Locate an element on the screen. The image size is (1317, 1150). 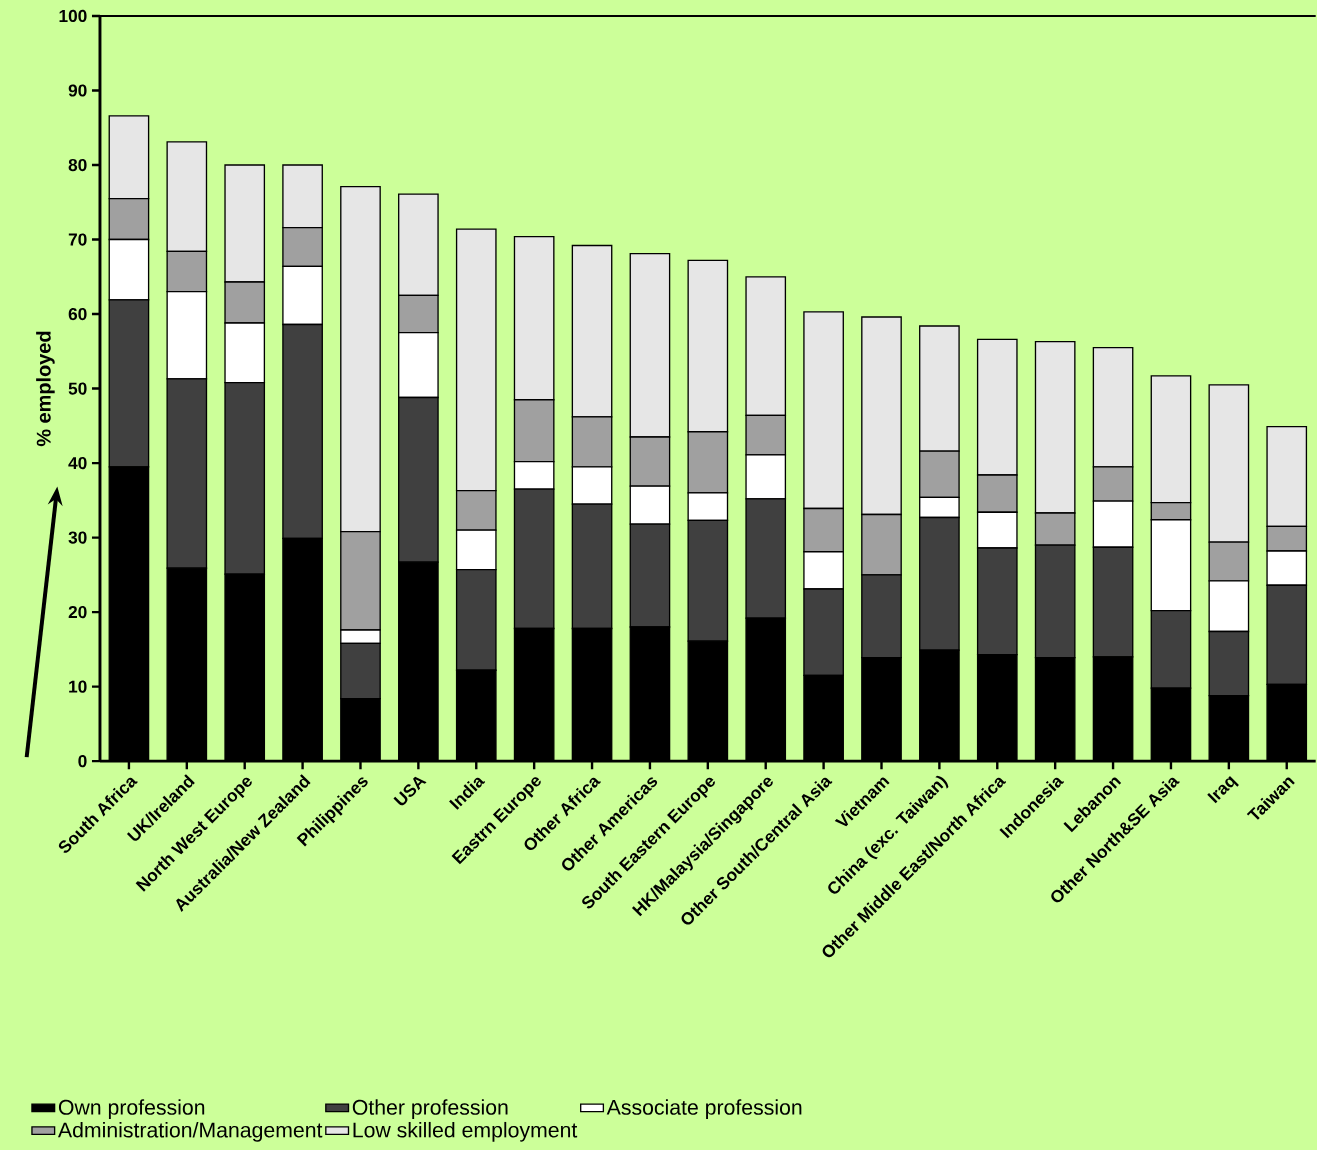
y-tick-label: 90 is located at coordinates (77, 90).